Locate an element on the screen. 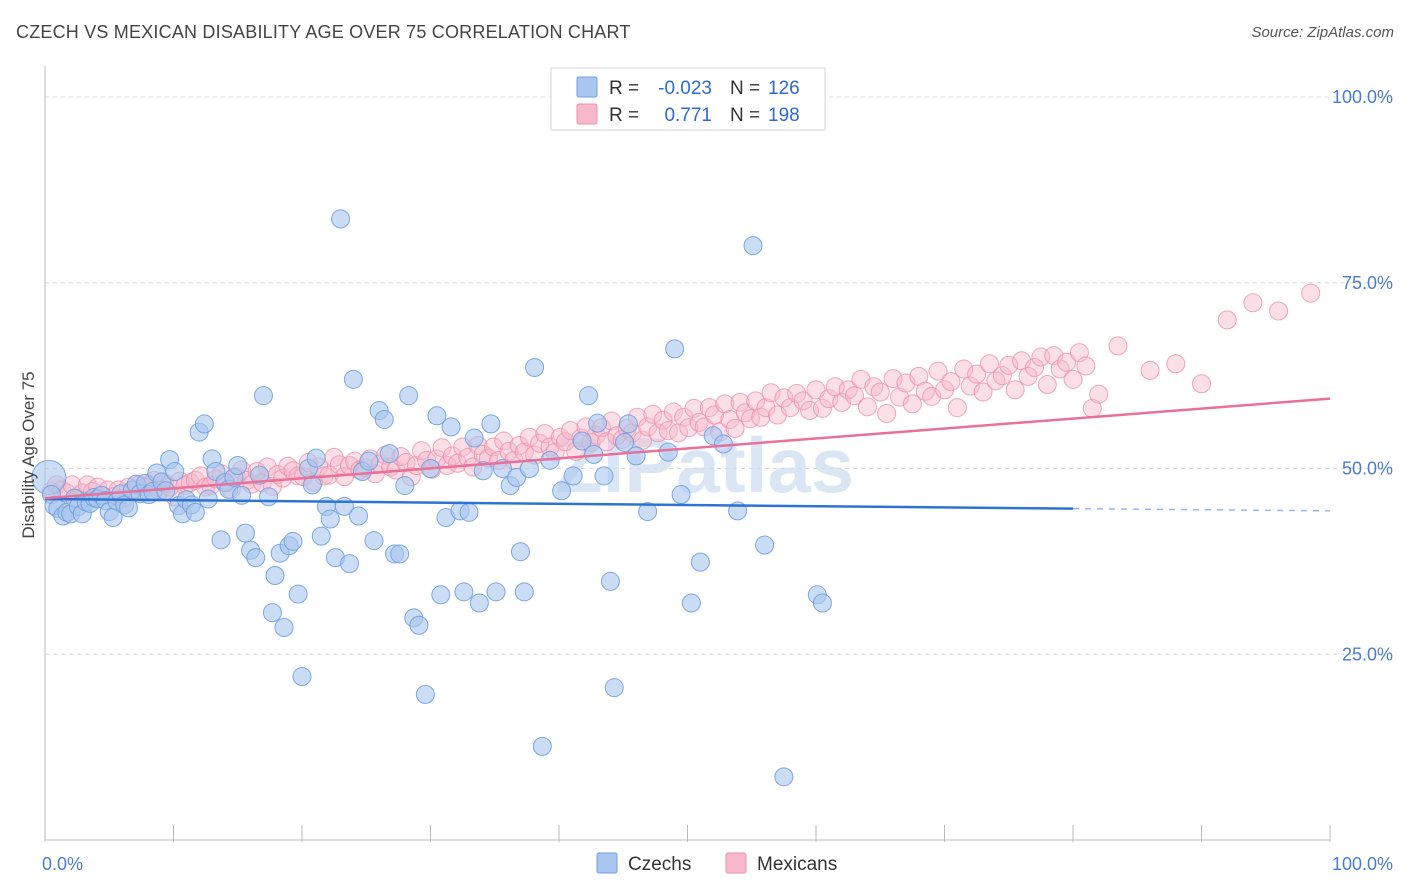 The width and height of the screenshot is (1406, 892). y-tick-label: 25.0% is located at coordinates (1367, 654).